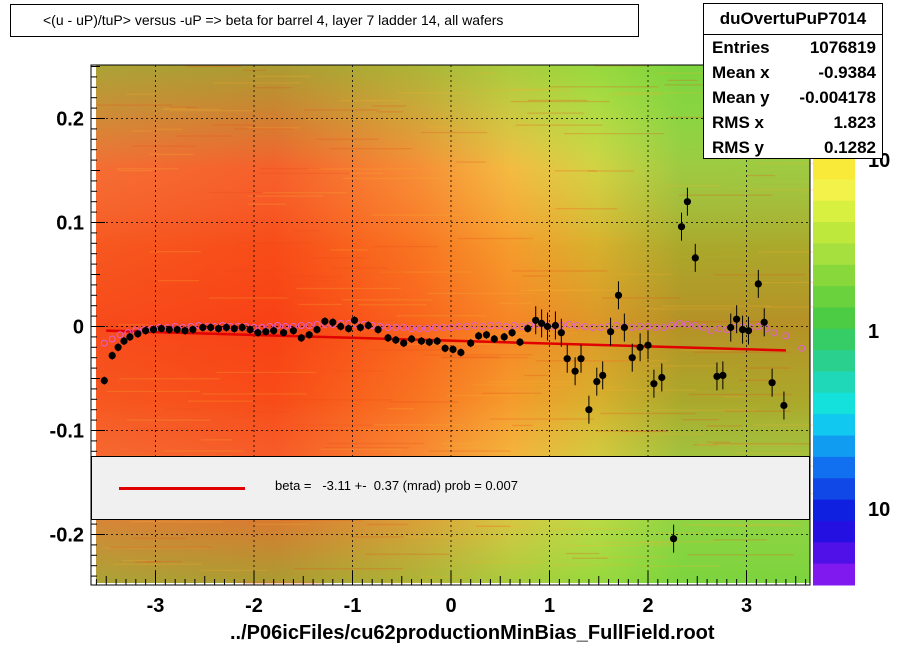  What do you see at coordinates (741, 47) in the screenshot?
I see `stats-label: Entries` at bounding box center [741, 47].